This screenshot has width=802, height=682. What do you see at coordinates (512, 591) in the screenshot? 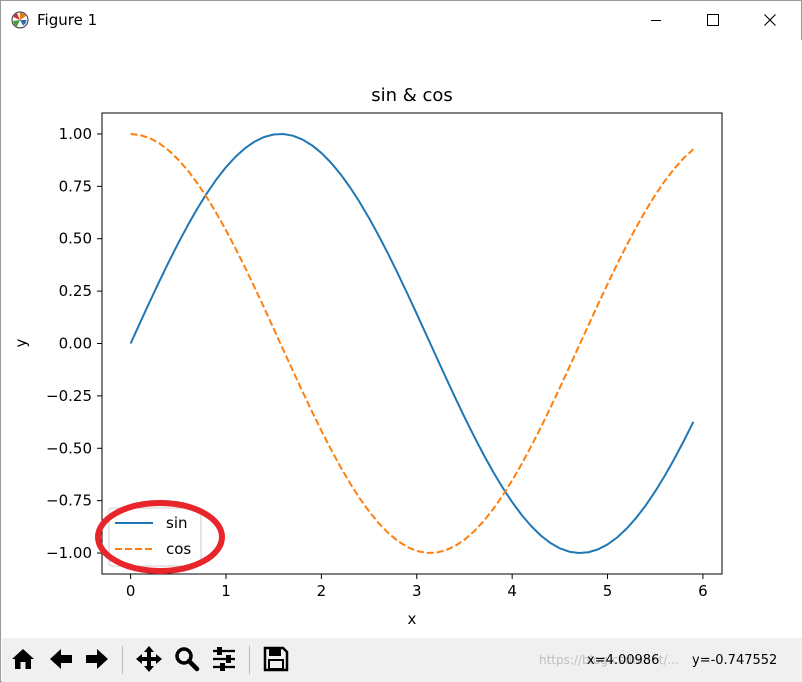
I see `x-tick-label: 4` at bounding box center [512, 591].